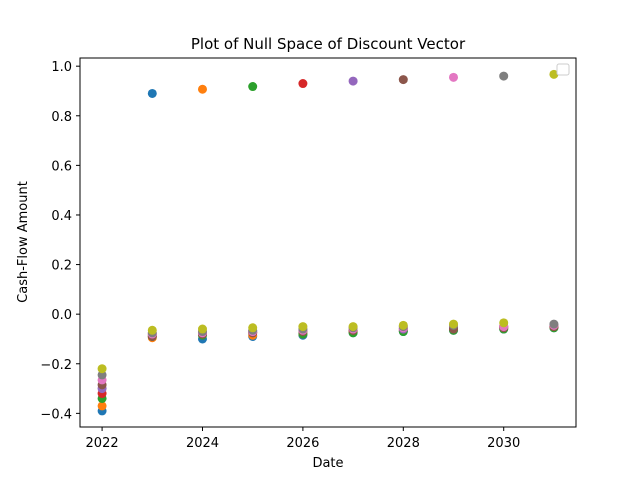  I want to click on x-axis-label: Date, so click(327, 463).